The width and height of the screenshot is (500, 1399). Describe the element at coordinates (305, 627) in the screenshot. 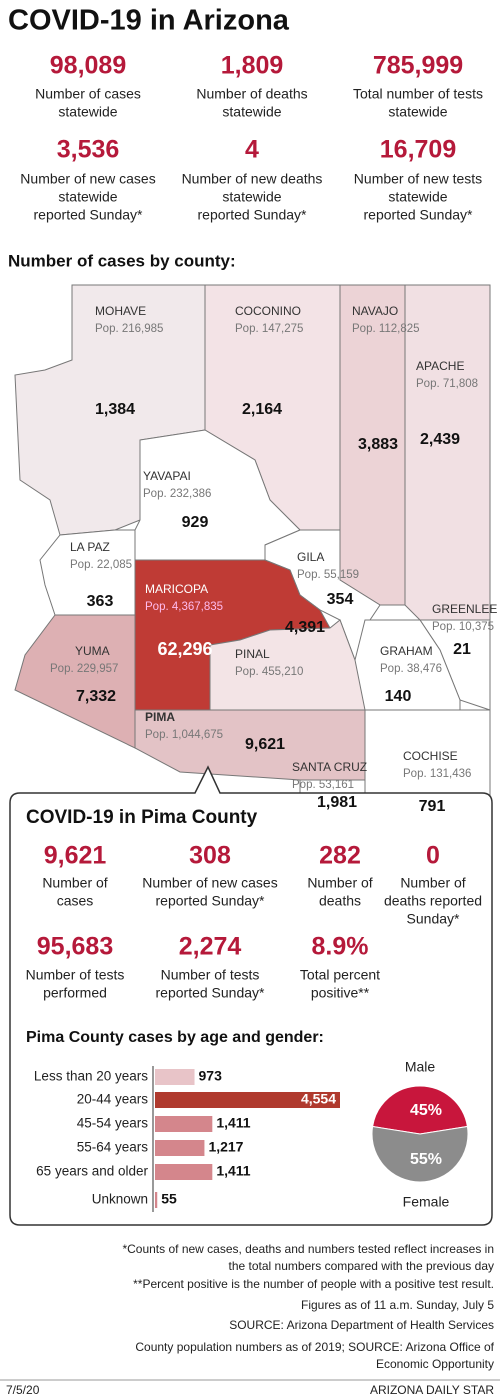

I see `county-cases: 4,391` at that location.